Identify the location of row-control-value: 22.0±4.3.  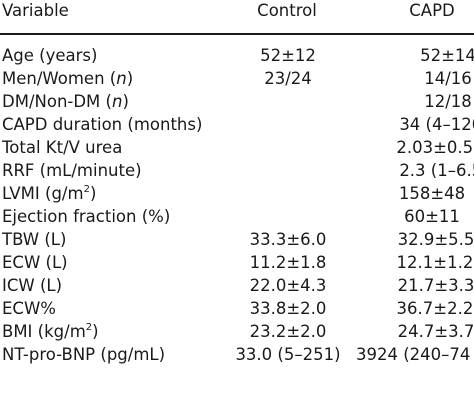
(288, 285).